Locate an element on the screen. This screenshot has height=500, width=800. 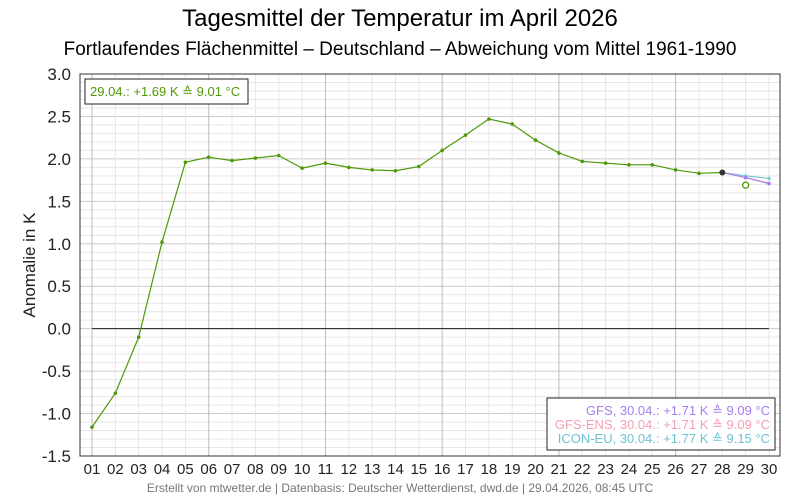
x-tick-label: 26 is located at coordinates (675, 469).